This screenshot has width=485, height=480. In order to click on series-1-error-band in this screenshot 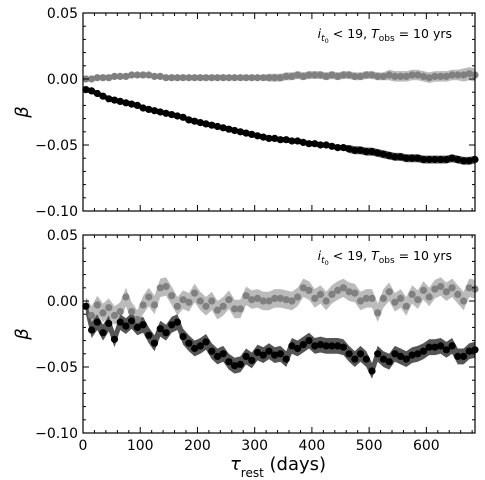, I will do `click(280, 338)`.